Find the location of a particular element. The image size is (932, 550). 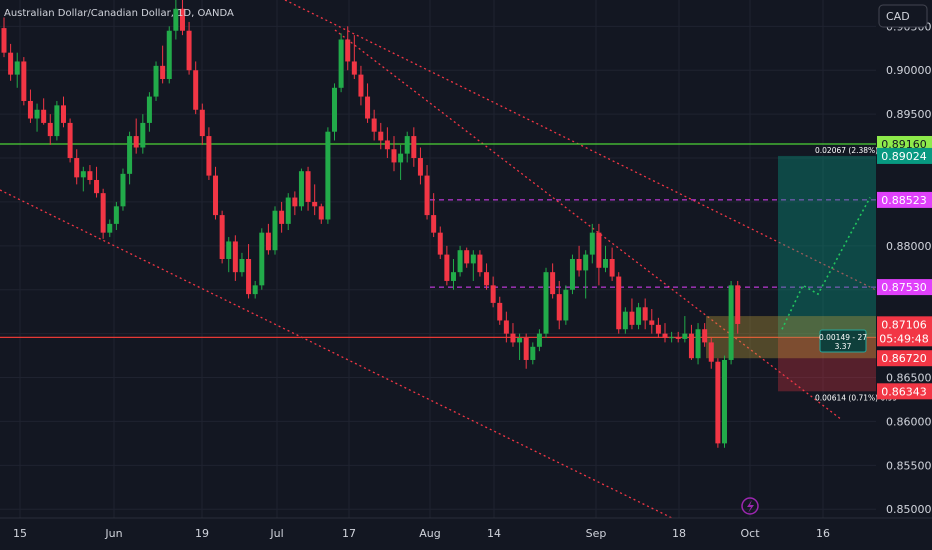

x-tick-label: 18 is located at coordinates (679, 533).